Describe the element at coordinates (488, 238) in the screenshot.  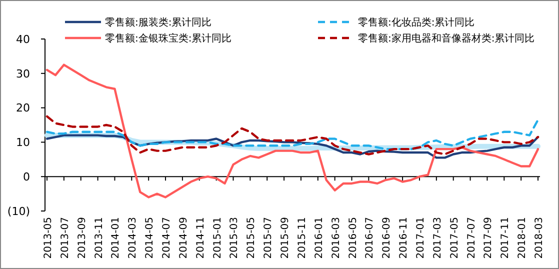
I see `x-tick-label: 2017-09` at that location.